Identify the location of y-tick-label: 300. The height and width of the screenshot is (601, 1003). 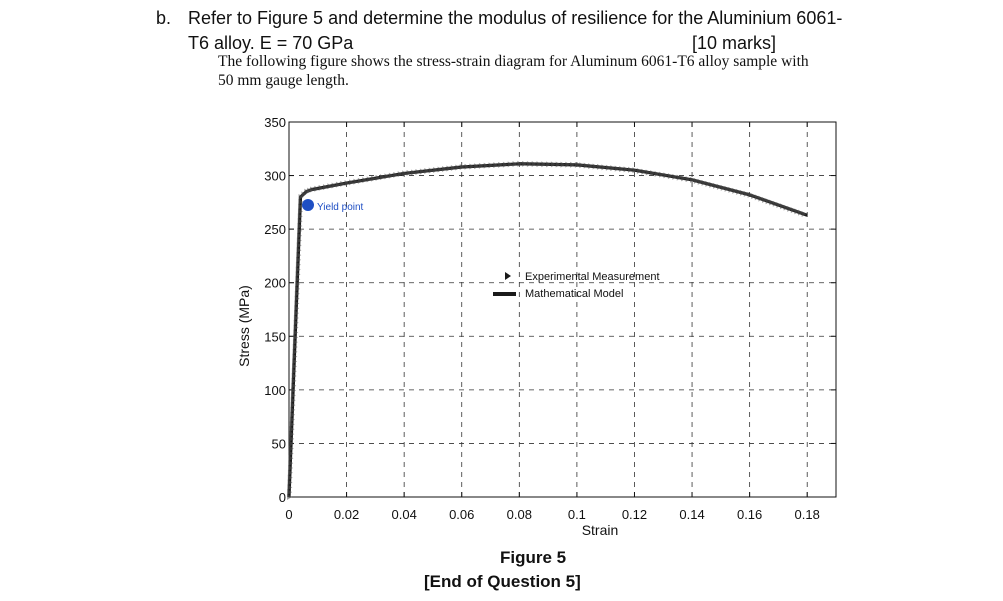
(275, 176).